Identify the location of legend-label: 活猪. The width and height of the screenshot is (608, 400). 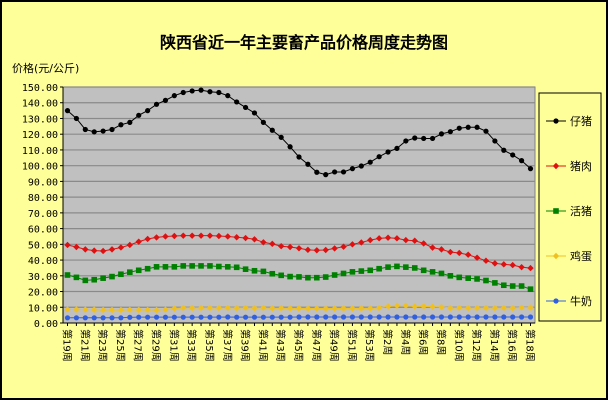
(581, 211).